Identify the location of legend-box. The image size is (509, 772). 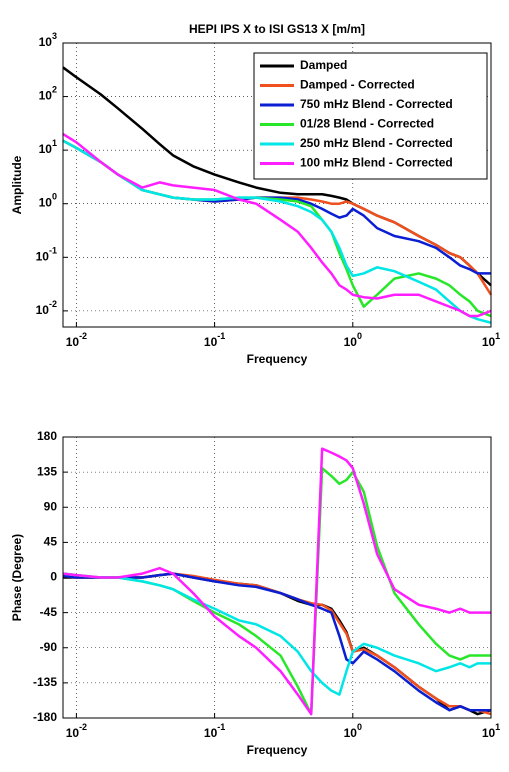
(370, 116).